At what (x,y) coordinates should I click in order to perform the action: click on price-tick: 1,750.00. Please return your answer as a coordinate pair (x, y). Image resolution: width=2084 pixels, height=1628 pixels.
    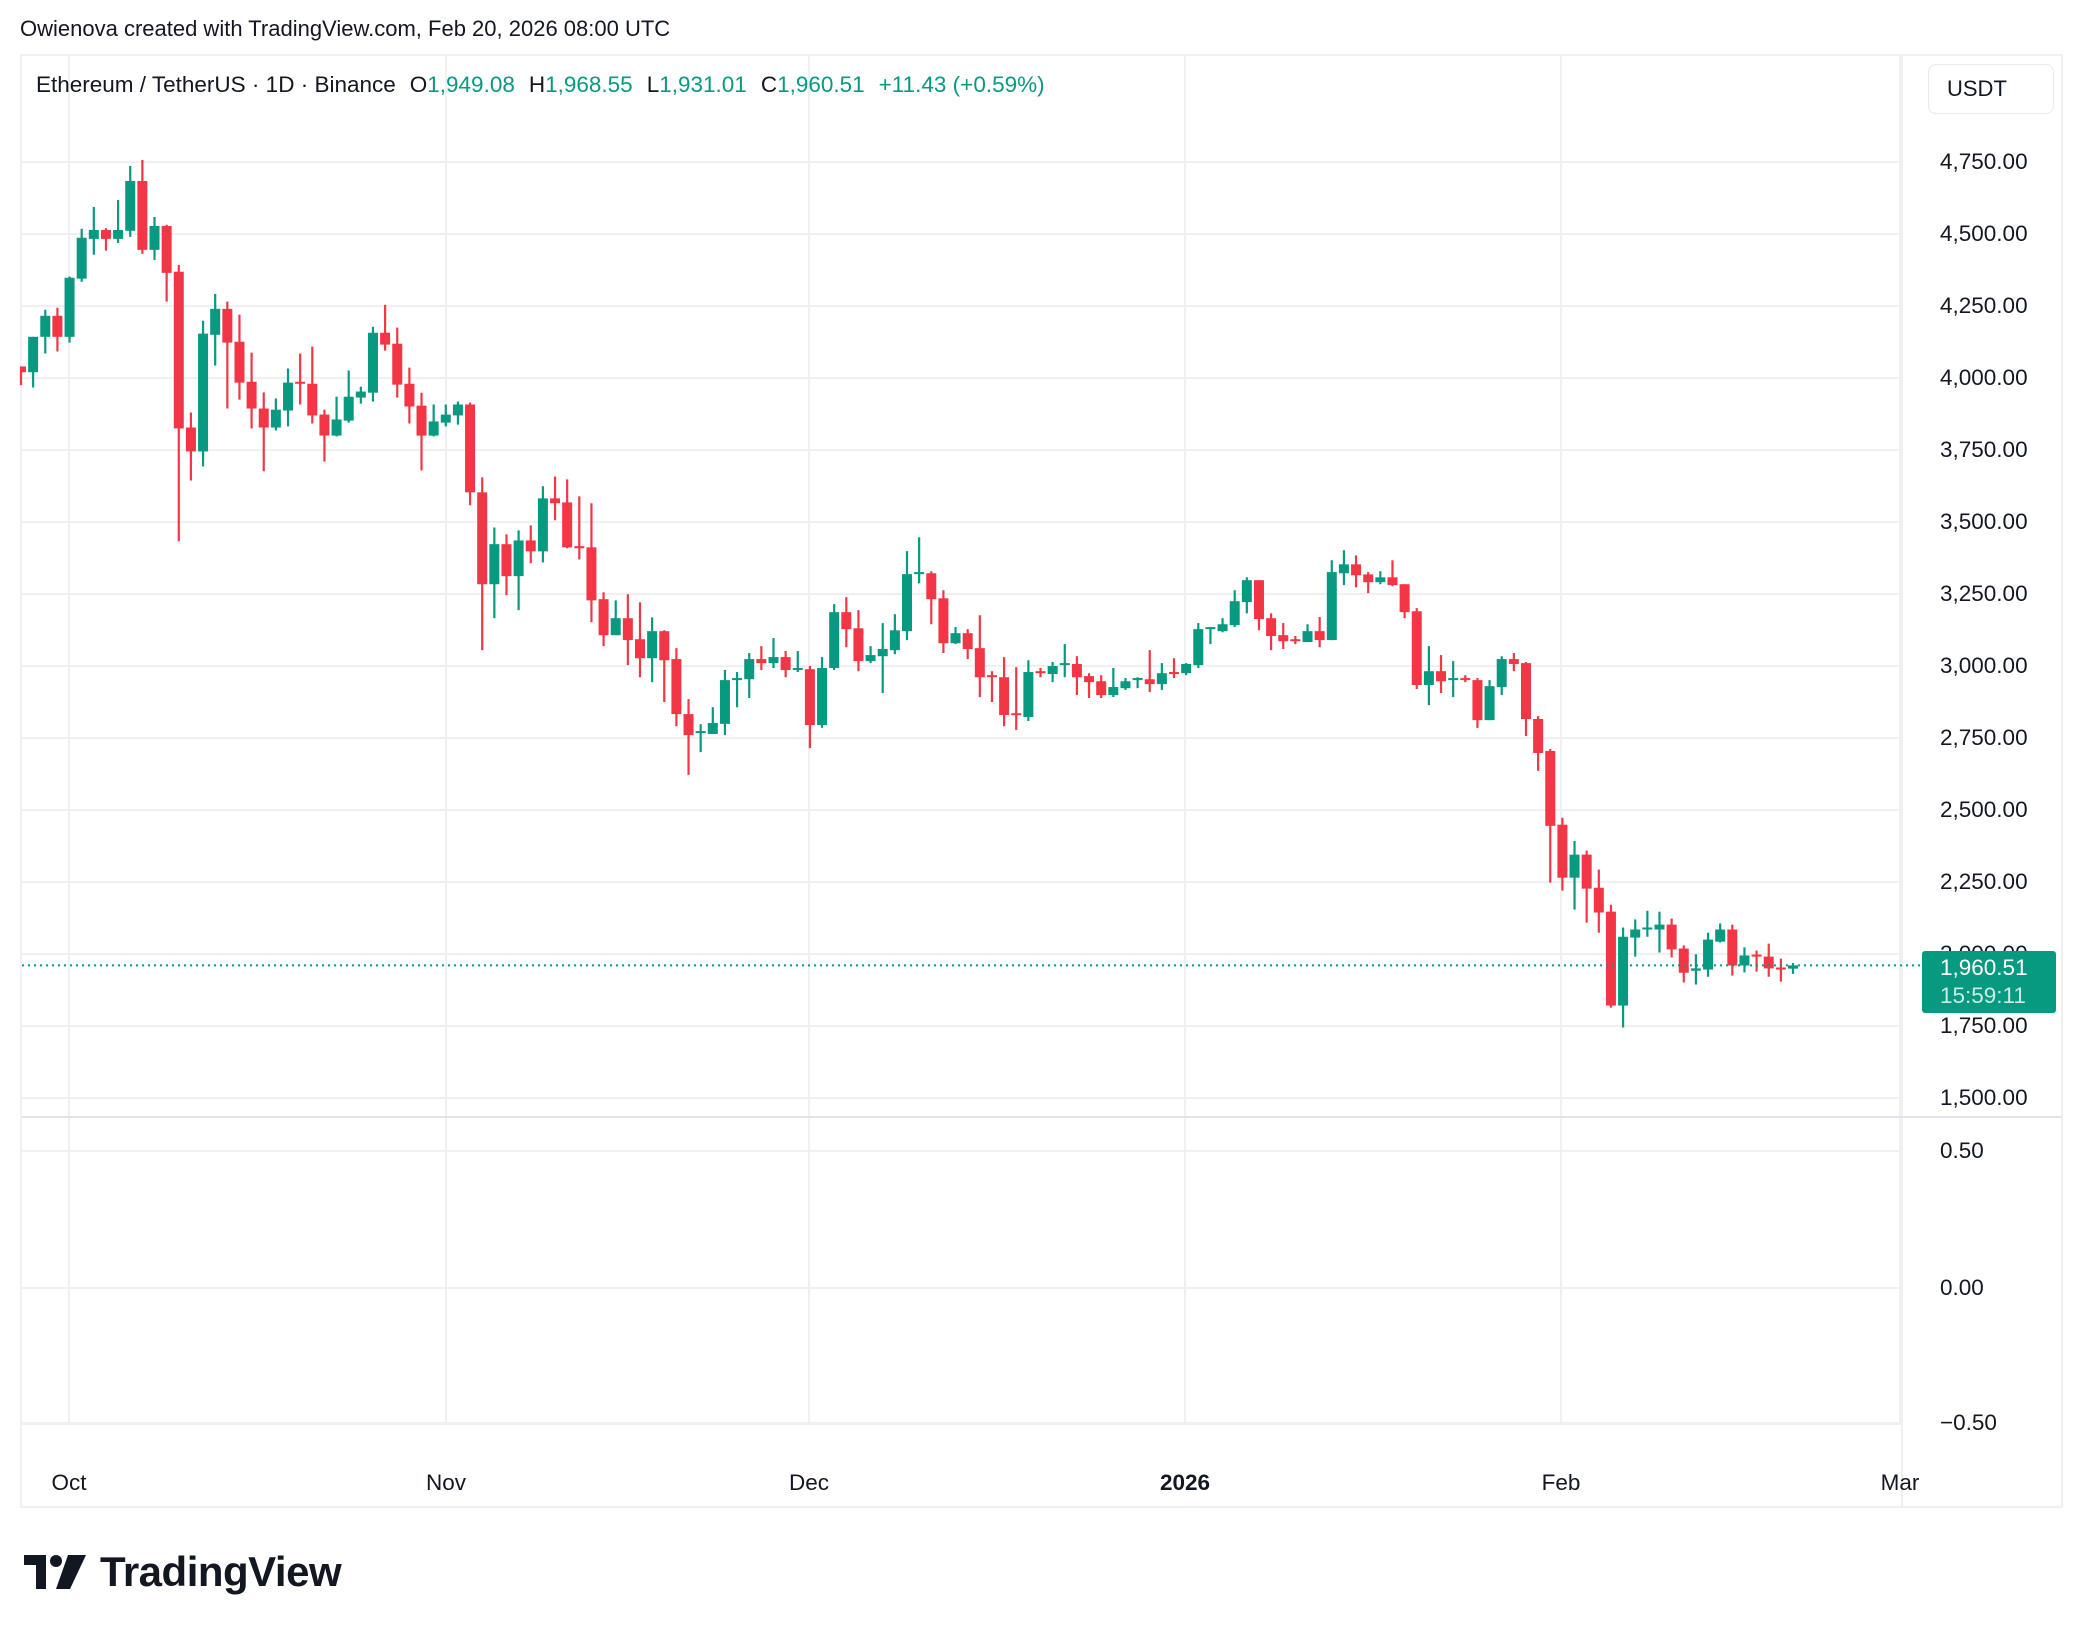
    Looking at the image, I should click on (1984, 1025).